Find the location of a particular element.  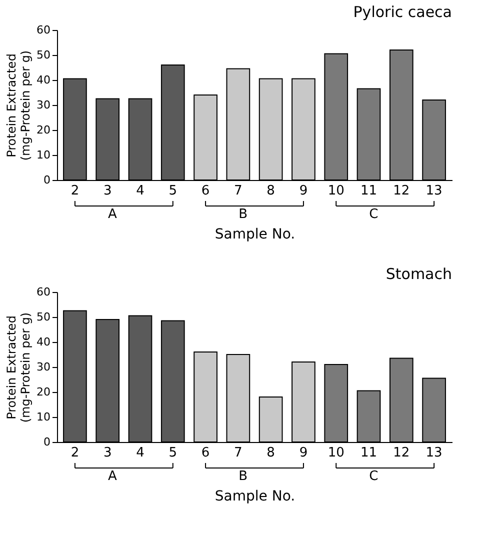

chart-title: Pyloric caeca is located at coordinates (402, 12).